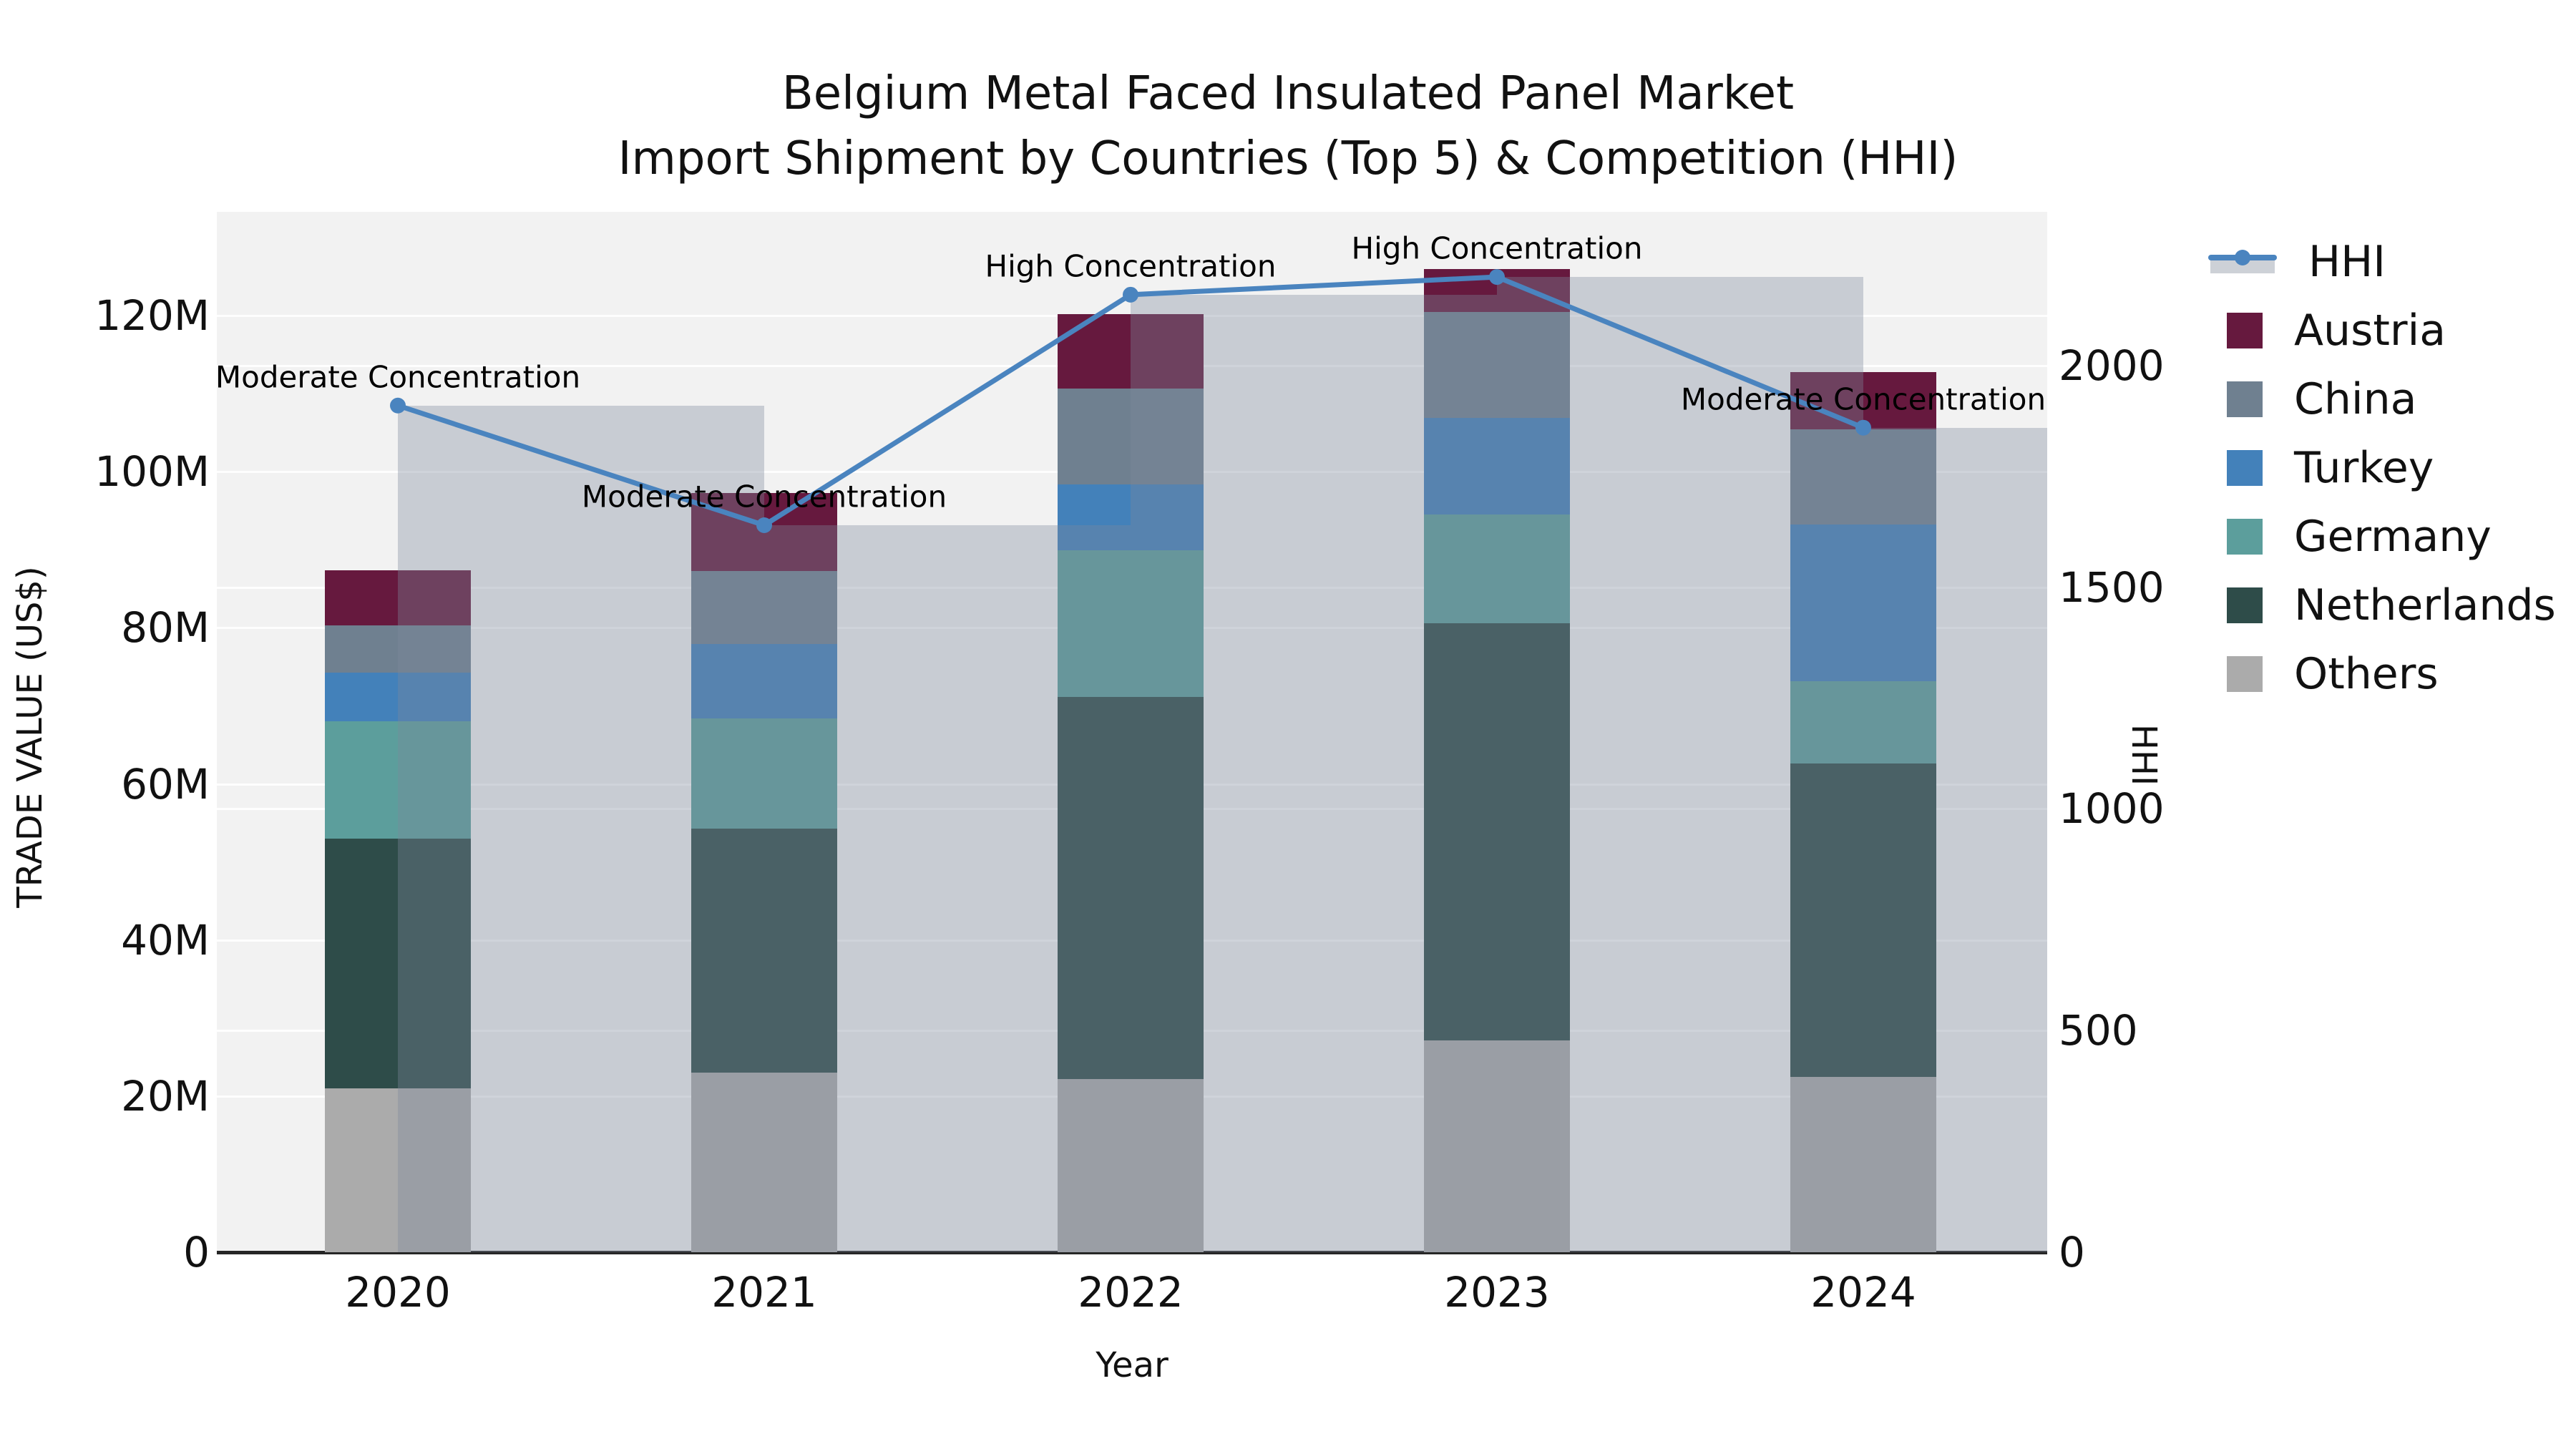 The width and height of the screenshot is (2576, 1449). I want to click on legend-item-china: China, so click(2382, 399).